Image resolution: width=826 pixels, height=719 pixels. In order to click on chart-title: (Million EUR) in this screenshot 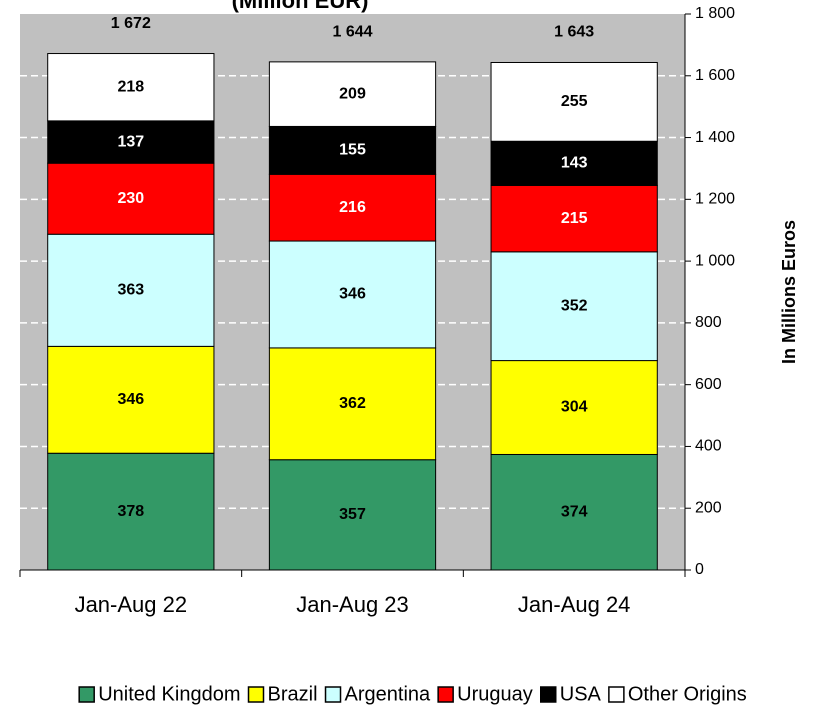, I will do `click(300, 6)`.